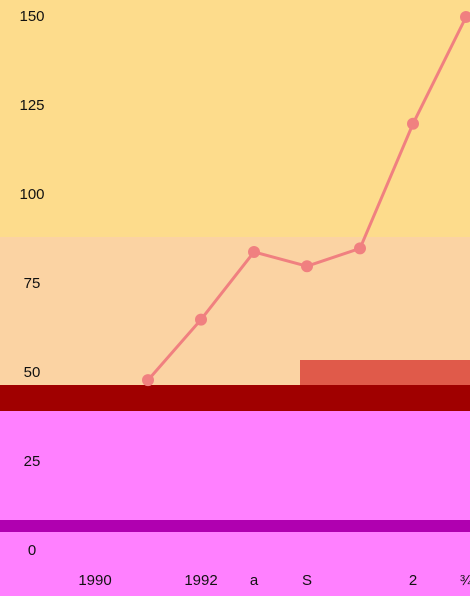  What do you see at coordinates (32, 372) in the screenshot?
I see `y-tick-label: 50` at bounding box center [32, 372].